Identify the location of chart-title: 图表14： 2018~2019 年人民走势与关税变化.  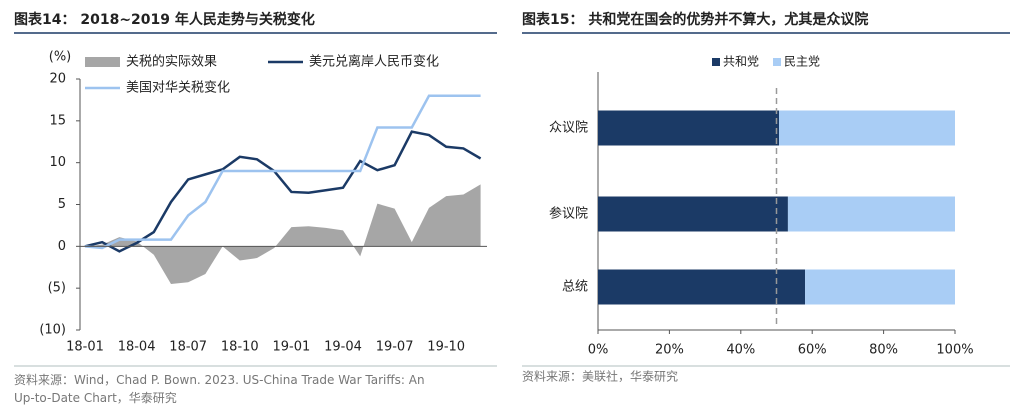
(164, 19).